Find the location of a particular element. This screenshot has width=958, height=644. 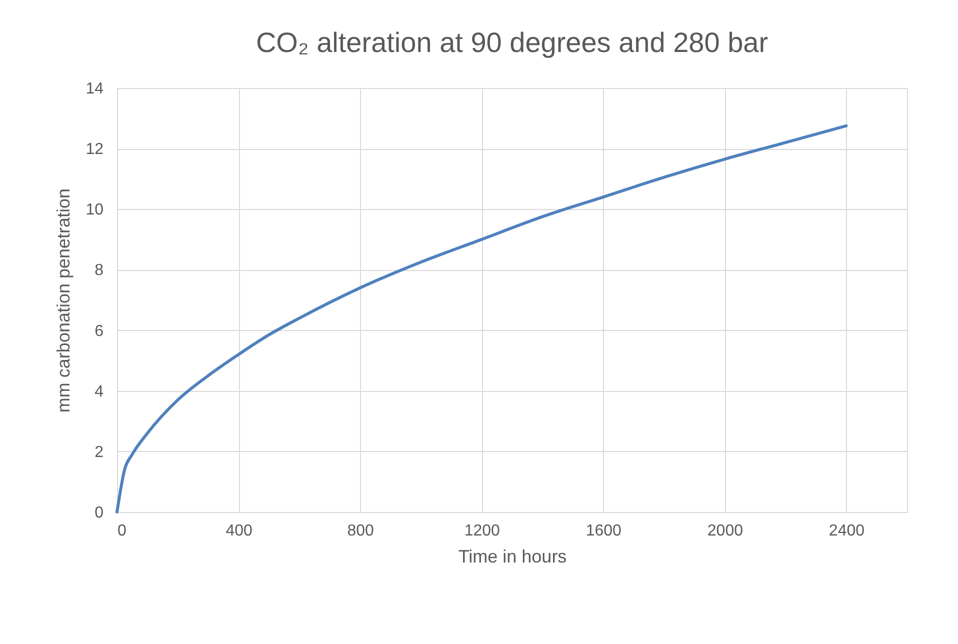

y-tick-label: 6 is located at coordinates (99, 331).